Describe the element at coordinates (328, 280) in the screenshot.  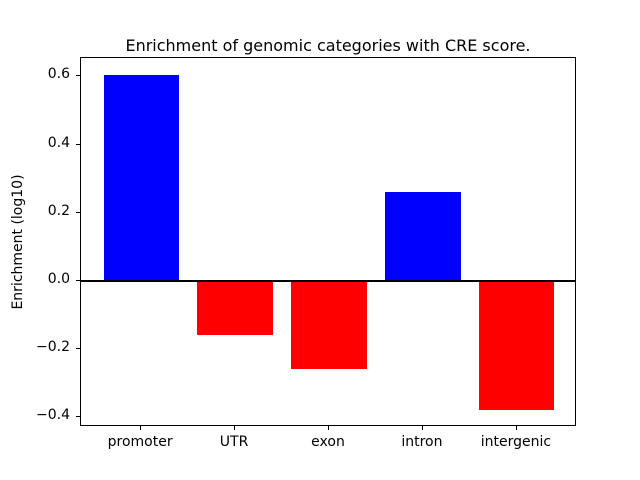
I see `zero-line` at that location.